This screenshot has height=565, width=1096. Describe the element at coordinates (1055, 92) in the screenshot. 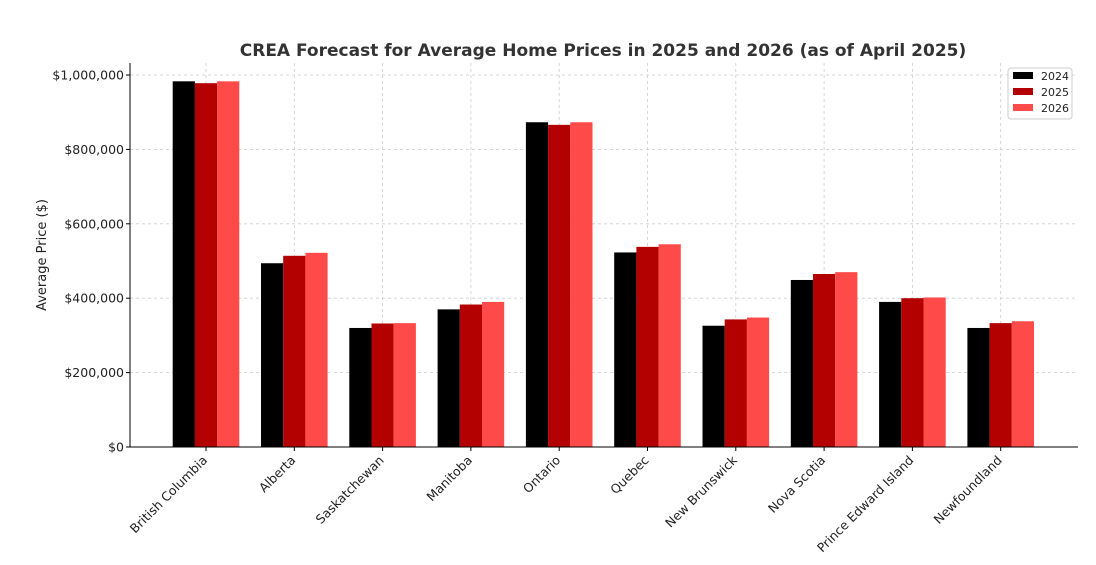

I see `legend-label: 2025` at that location.